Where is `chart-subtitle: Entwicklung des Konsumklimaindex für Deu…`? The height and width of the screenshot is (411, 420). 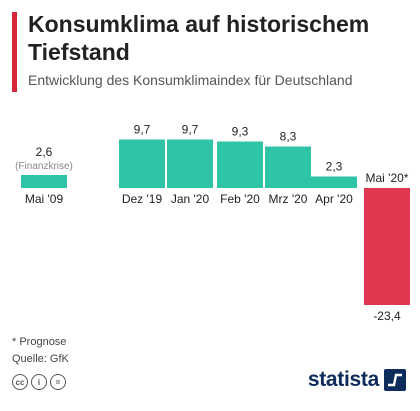 chart-subtitle: Entwicklung des Konsumklimaindex für Deu… is located at coordinates (190, 80).